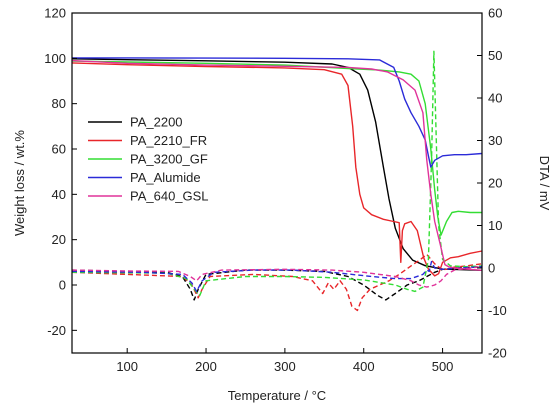 The image size is (550, 410). I want to click on right-y-tick-label: 50, so click(495, 55).